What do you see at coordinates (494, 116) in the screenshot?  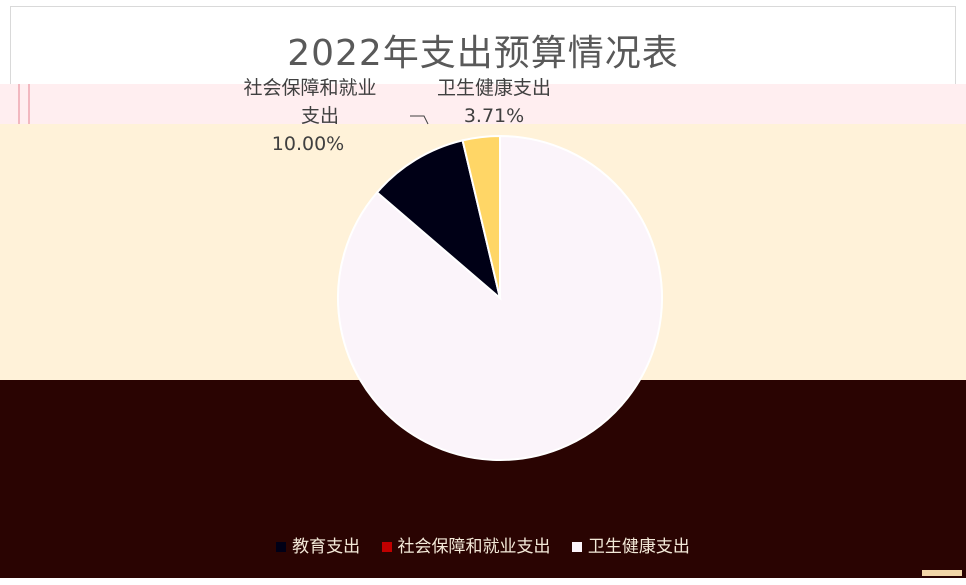 I see `data-label: 3.71%` at bounding box center [494, 116].